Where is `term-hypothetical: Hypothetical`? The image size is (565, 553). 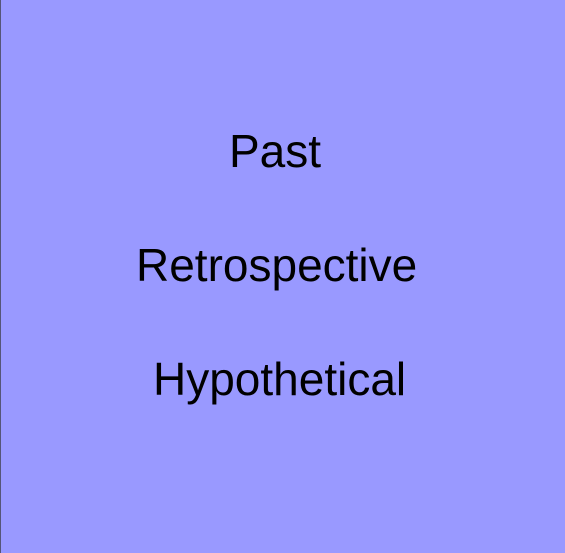
term-hypothetical: Hypothetical is located at coordinates (280, 379).